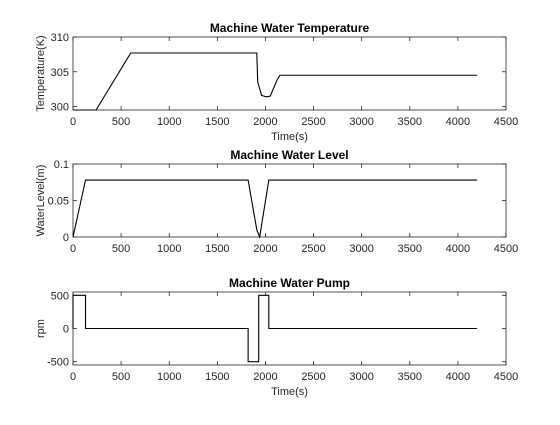  What do you see at coordinates (275, 328) in the screenshot?
I see `series-line-pump` at bounding box center [275, 328].